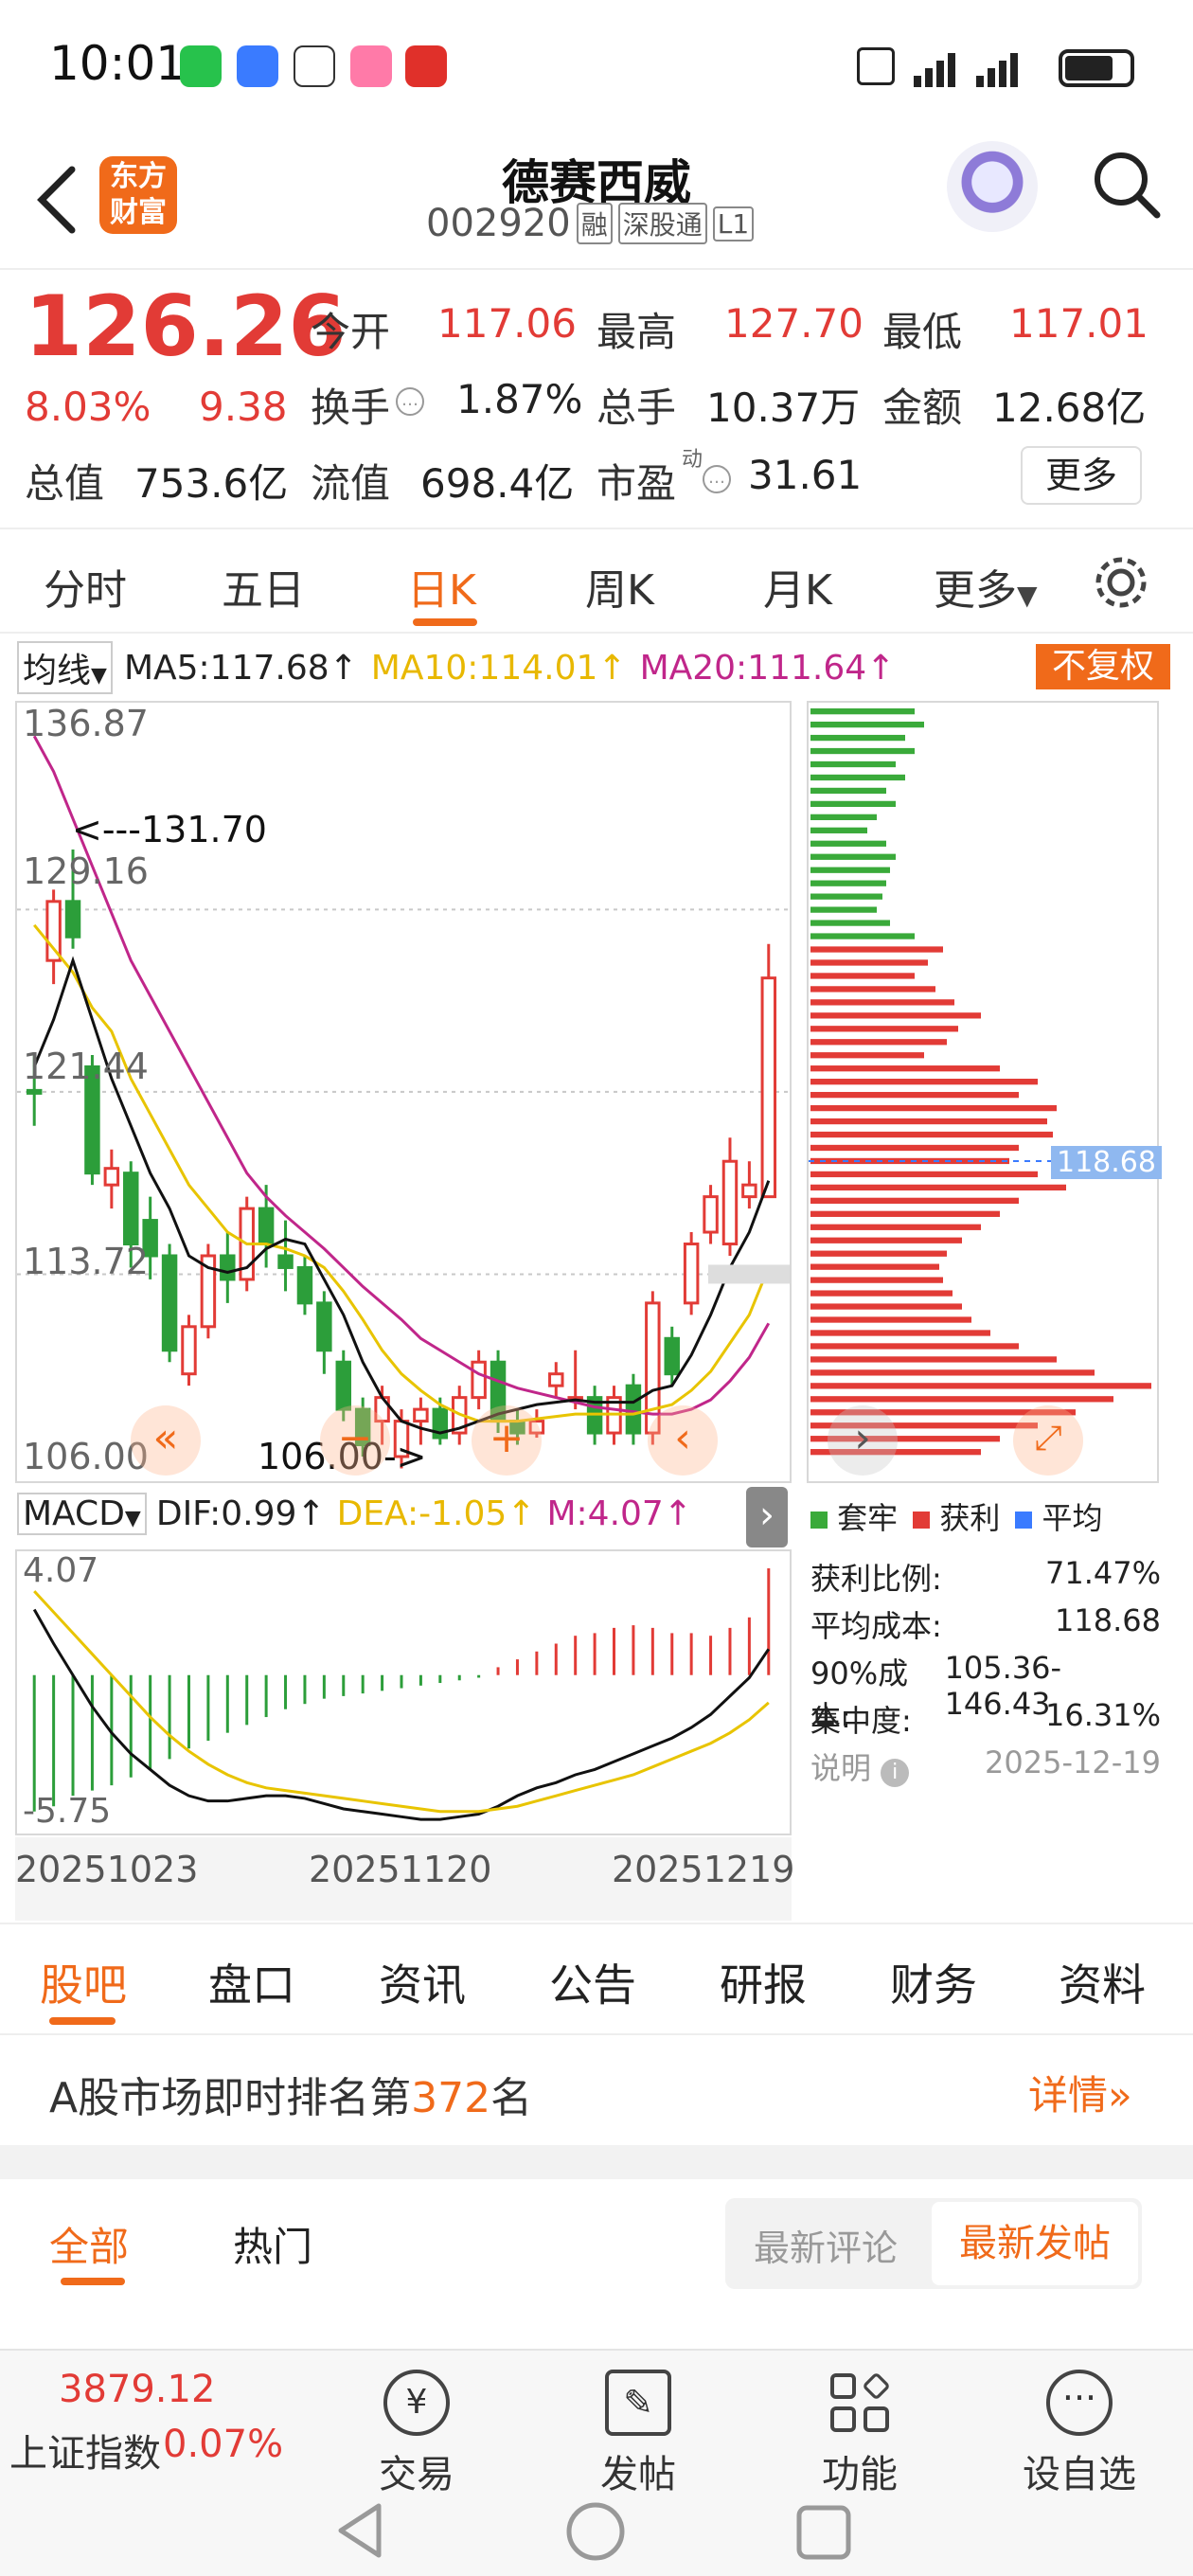  What do you see at coordinates (61, 1570) in the screenshot?
I see `macd-top-tick: 4.07` at bounding box center [61, 1570].